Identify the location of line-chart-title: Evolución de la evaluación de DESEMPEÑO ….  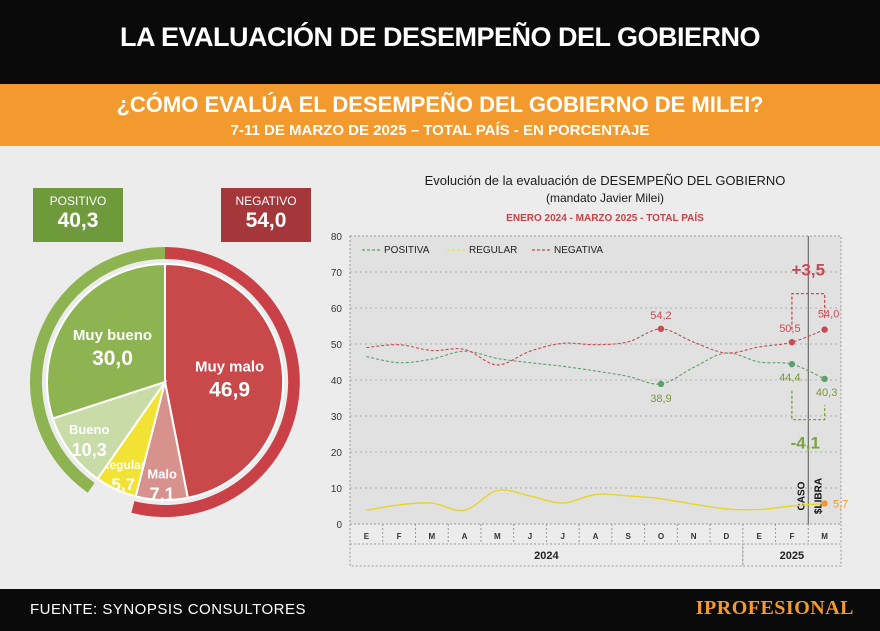
(605, 180).